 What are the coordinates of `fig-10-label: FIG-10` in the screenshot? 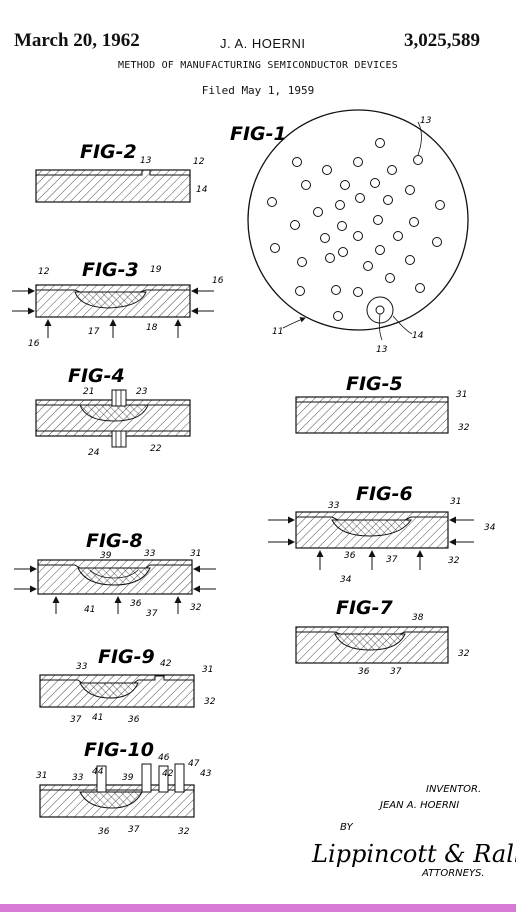 It's located at (119, 750).